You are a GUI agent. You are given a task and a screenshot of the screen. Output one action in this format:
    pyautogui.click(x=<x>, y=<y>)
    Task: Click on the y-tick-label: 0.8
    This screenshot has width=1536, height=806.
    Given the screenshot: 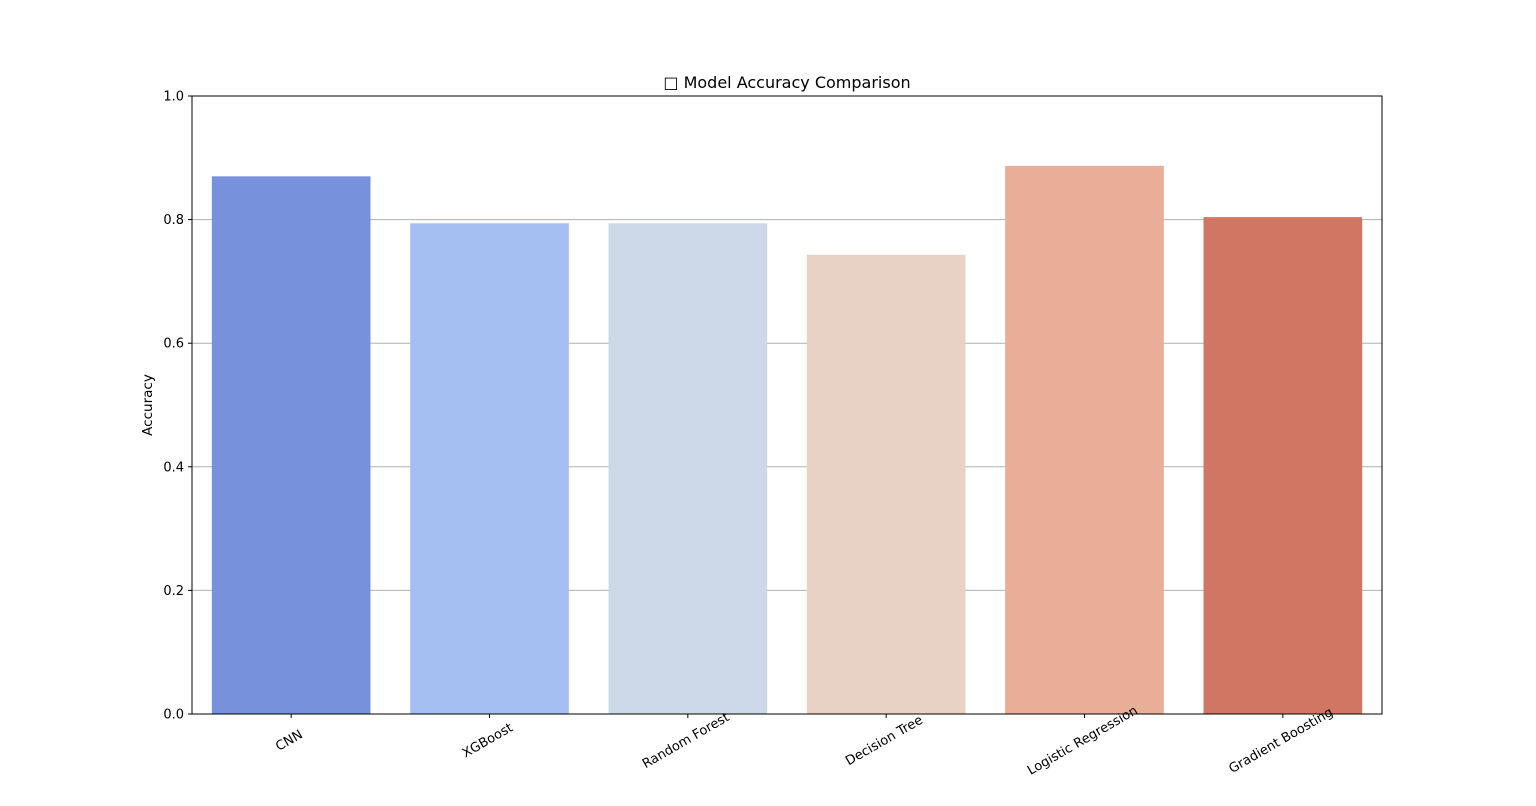 What is the action you would take?
    pyautogui.click(x=173, y=220)
    